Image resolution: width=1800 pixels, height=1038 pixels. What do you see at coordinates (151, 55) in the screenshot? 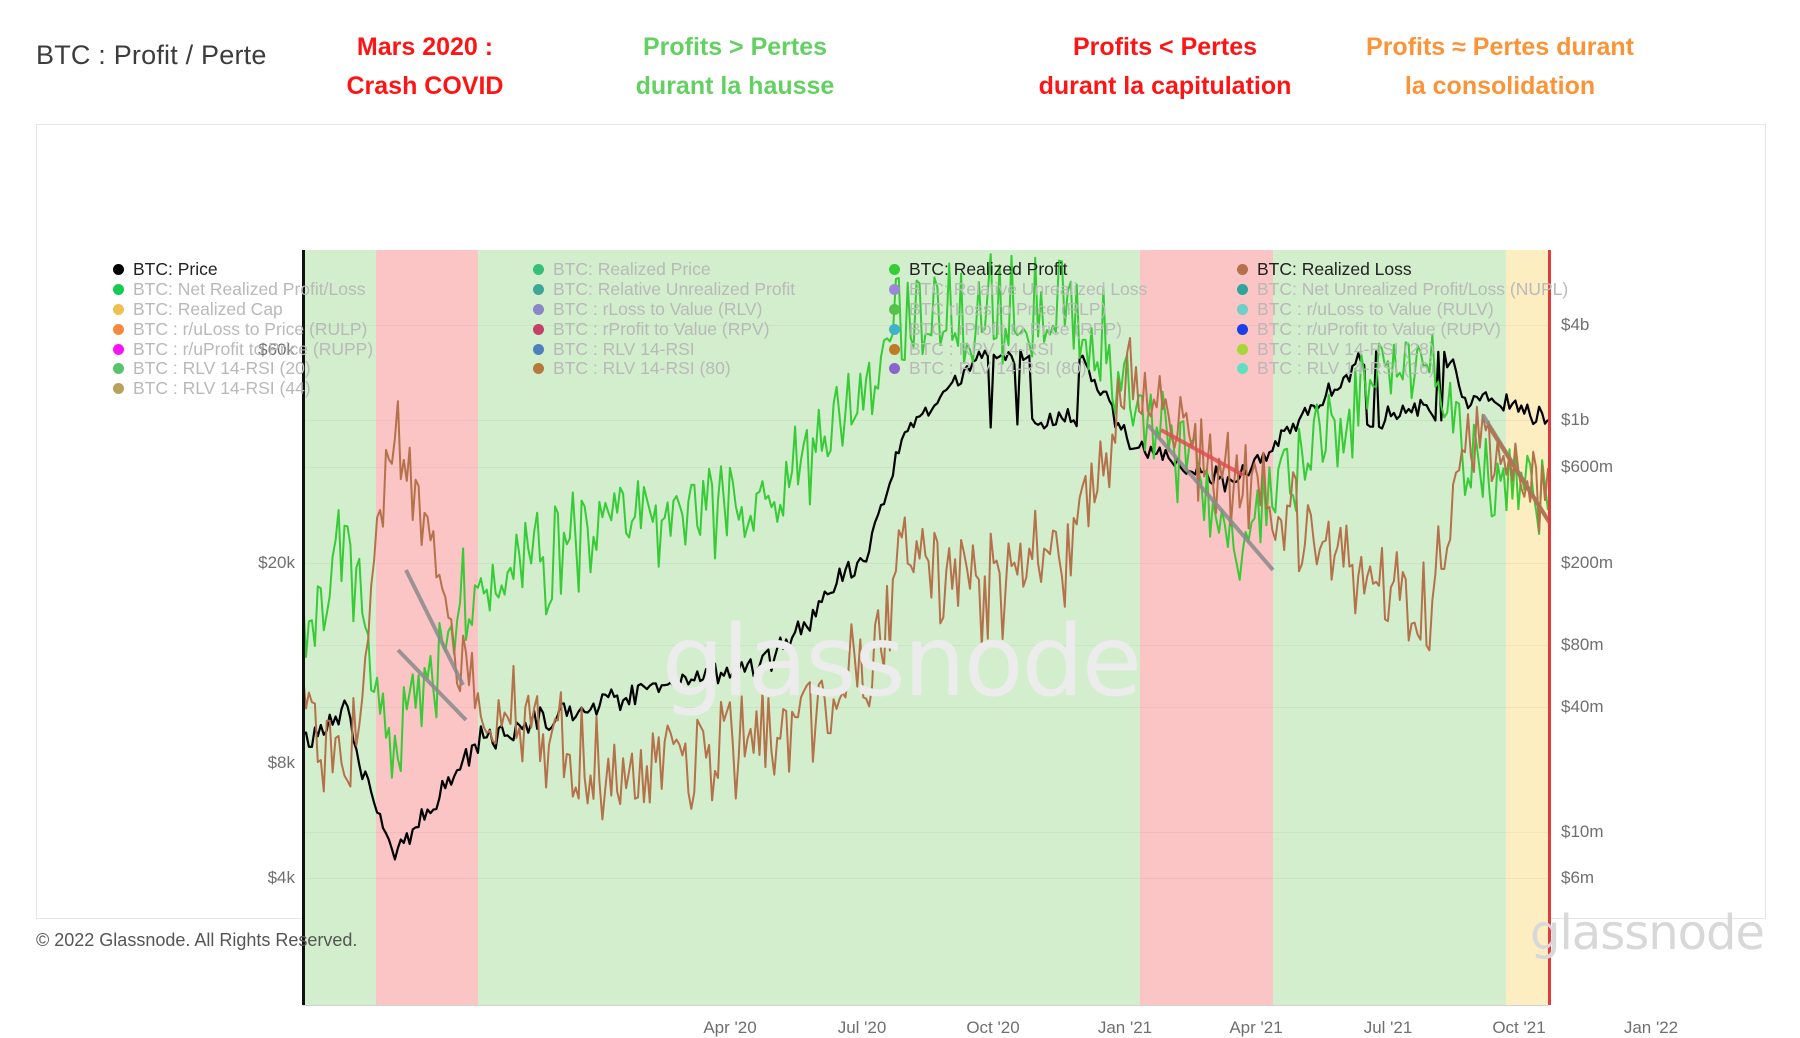
I see `page-title: BTC : Profit / Perte` at bounding box center [151, 55].